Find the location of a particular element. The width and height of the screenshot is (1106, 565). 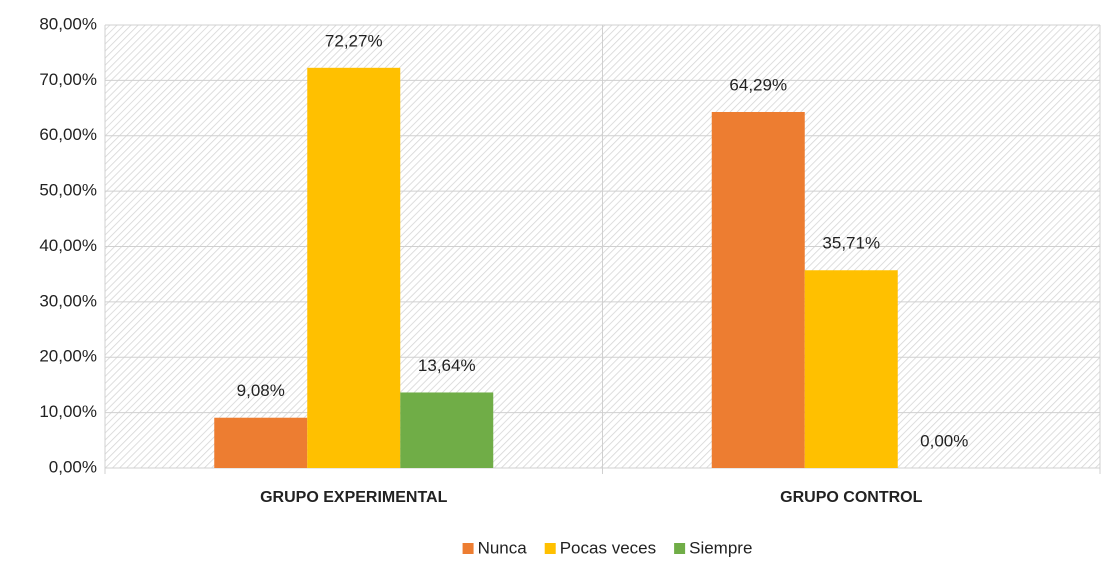

y-tick-label: 0,00% is located at coordinates (73, 466).